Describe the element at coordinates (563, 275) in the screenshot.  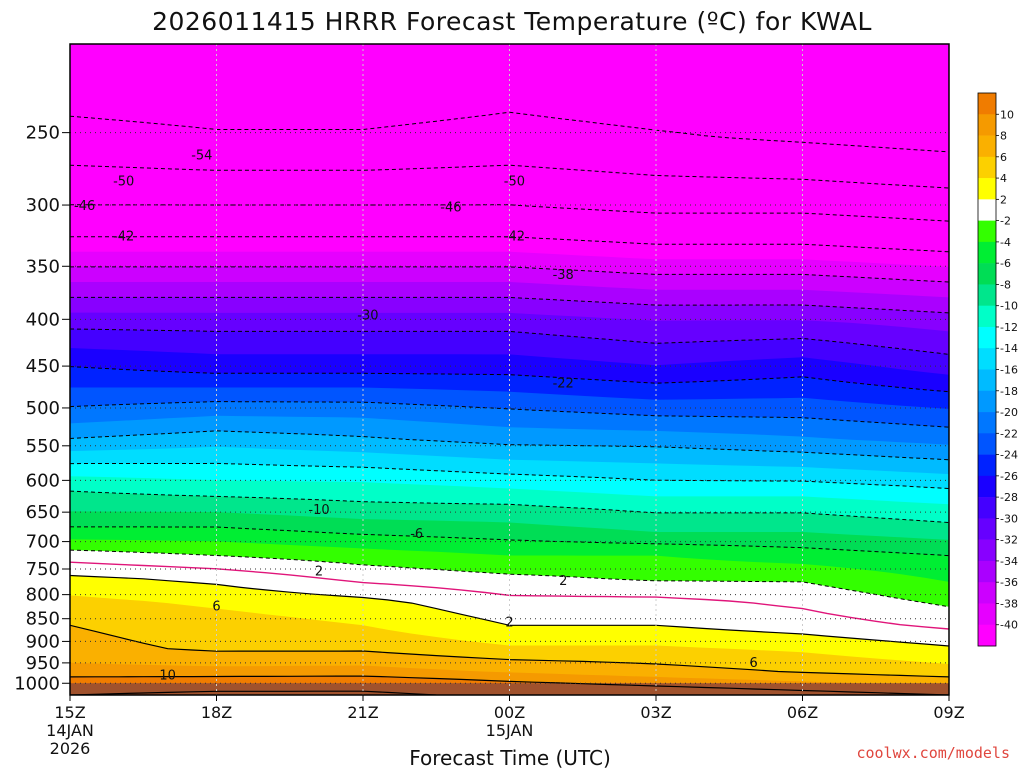
I see `contour-label: -38` at that location.